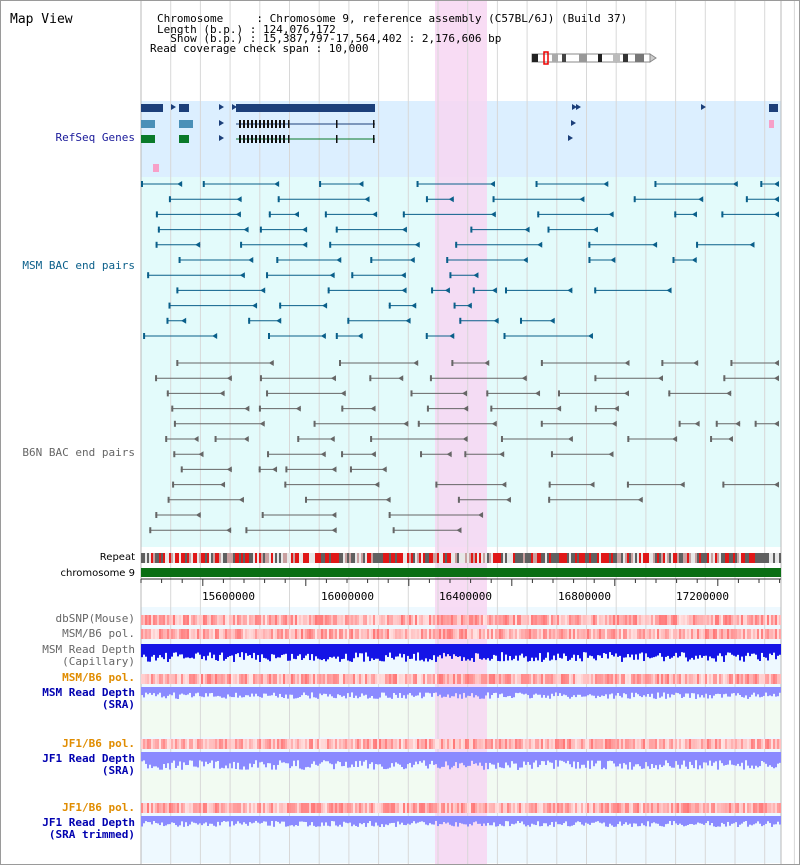  What do you see at coordinates (98, 633) in the screenshot?
I see `track-label-msm-b6-pol-1: MSM/B6 pol.` at bounding box center [98, 633].